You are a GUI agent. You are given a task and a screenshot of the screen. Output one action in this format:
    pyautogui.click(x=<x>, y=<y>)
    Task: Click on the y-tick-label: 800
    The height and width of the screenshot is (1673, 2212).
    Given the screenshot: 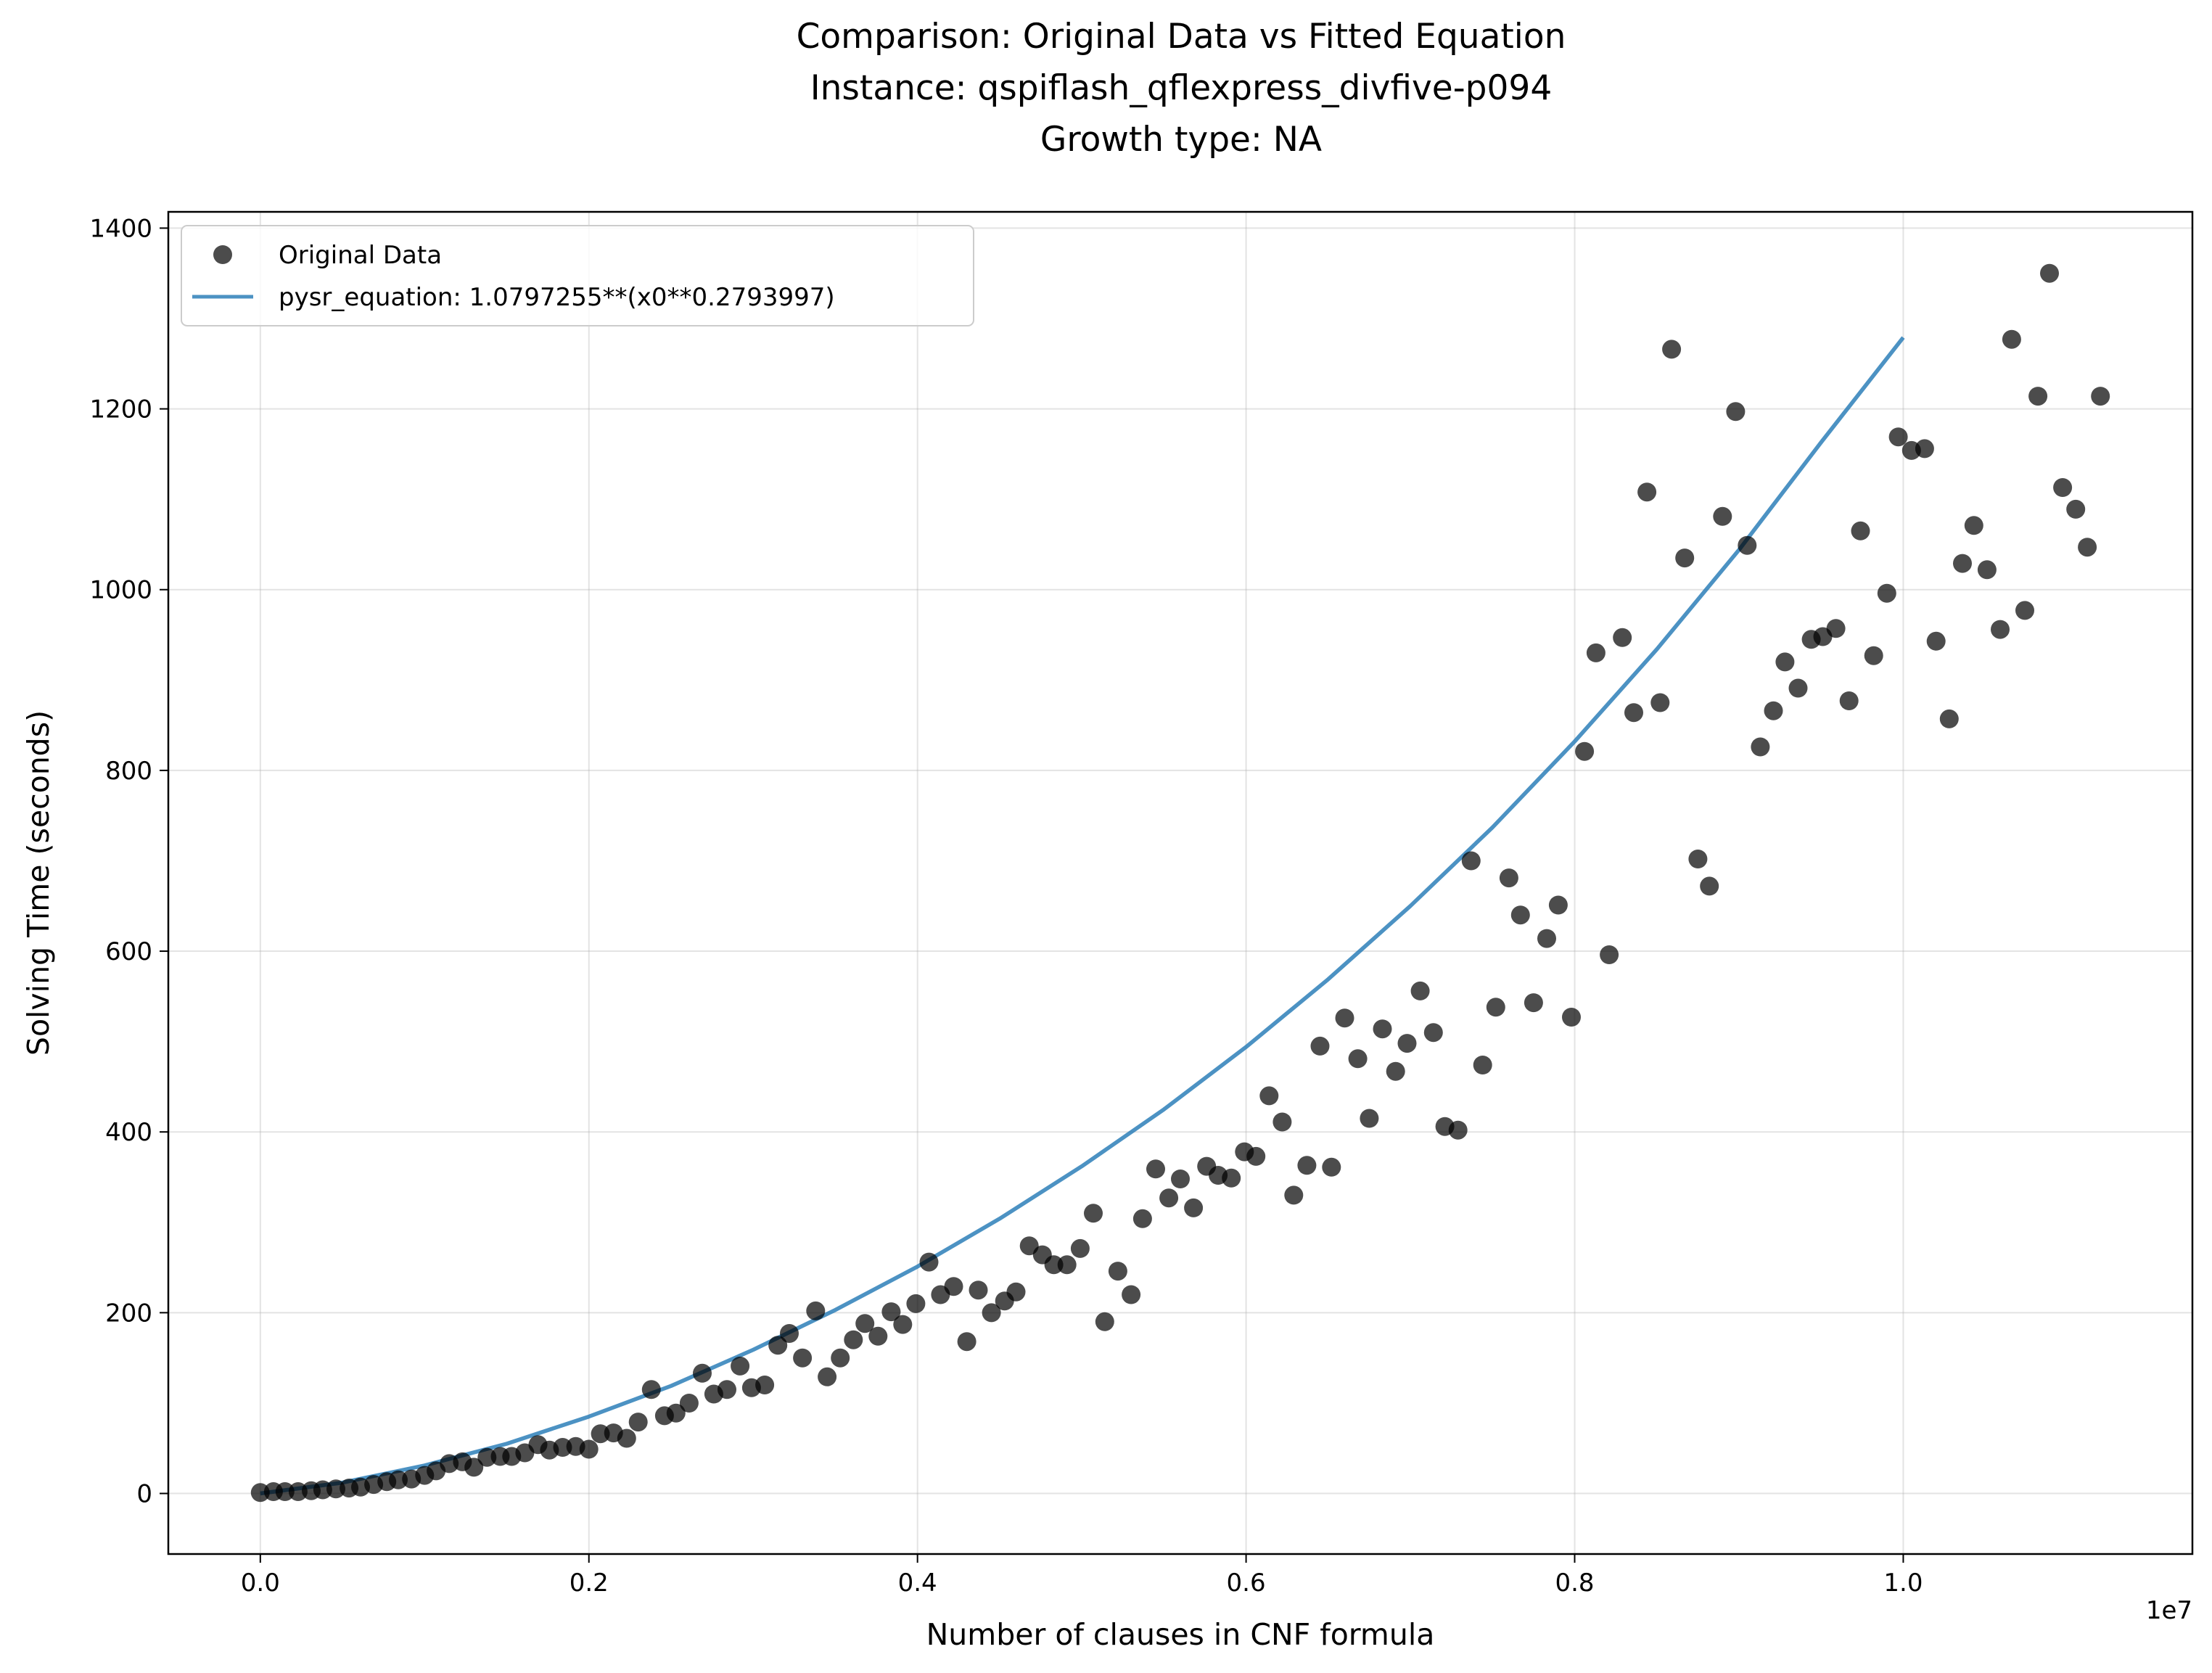 What is the action you would take?
    pyautogui.click(x=128, y=772)
    